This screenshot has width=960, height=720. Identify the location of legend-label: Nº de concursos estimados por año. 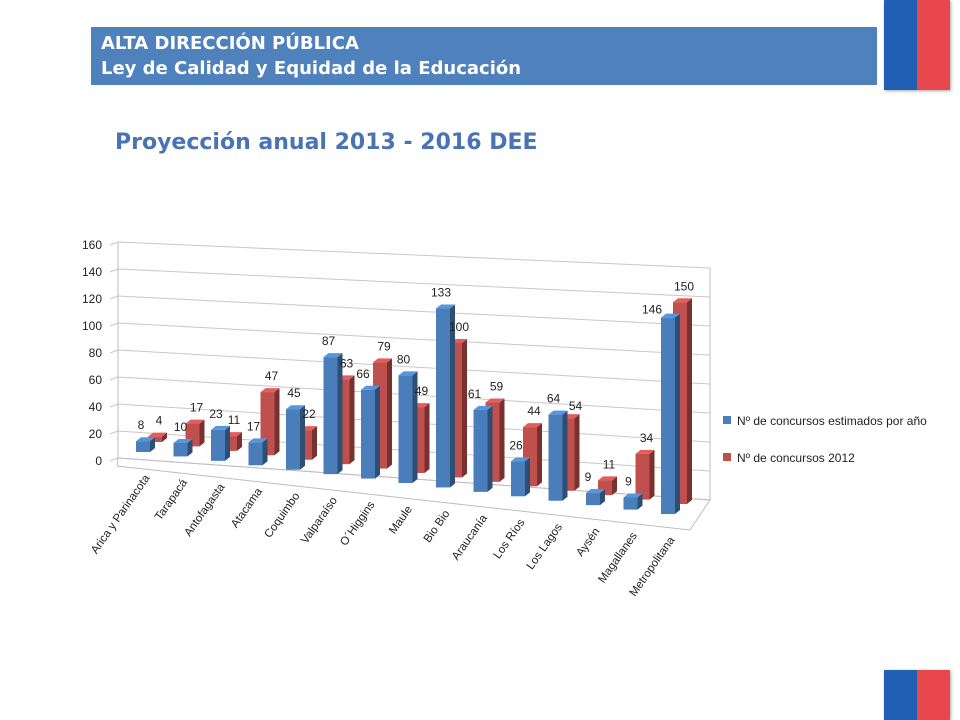
(832, 421).